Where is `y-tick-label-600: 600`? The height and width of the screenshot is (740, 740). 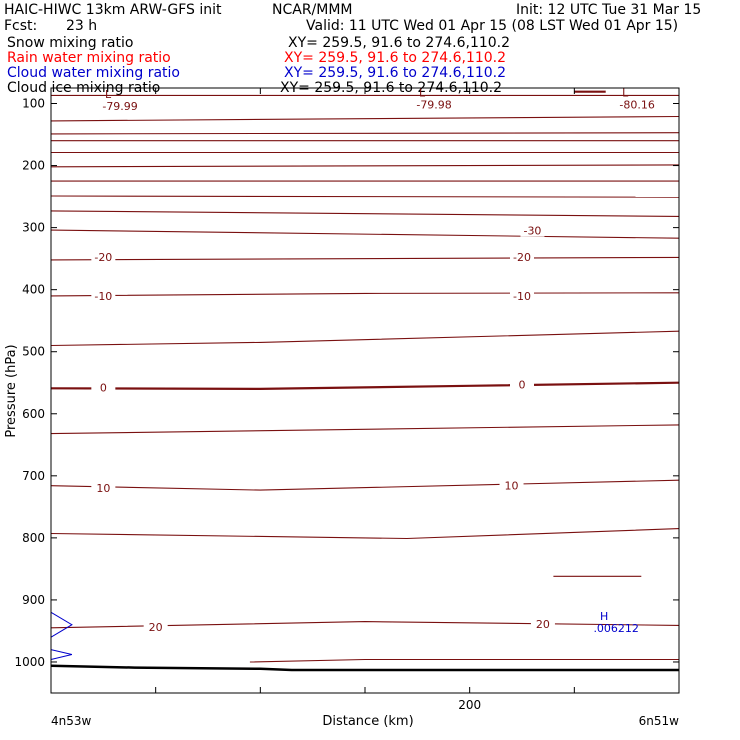 y-tick-label-600: 600 is located at coordinates (33, 414).